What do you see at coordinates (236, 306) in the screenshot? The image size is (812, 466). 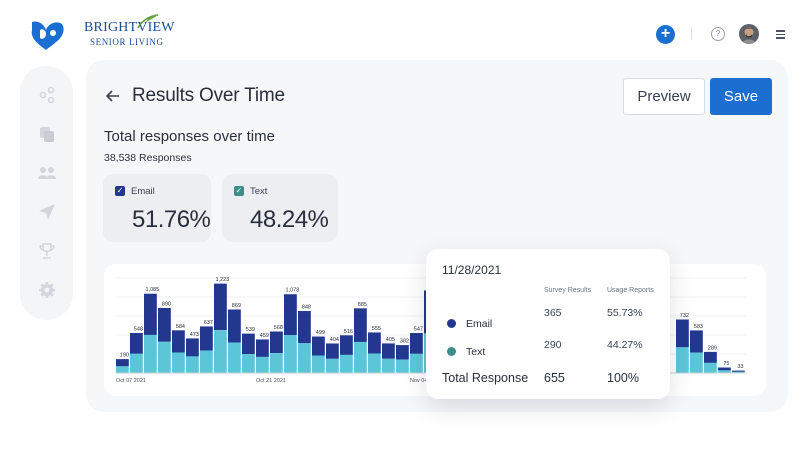 I see `bar-value-label: 869` at bounding box center [236, 306].